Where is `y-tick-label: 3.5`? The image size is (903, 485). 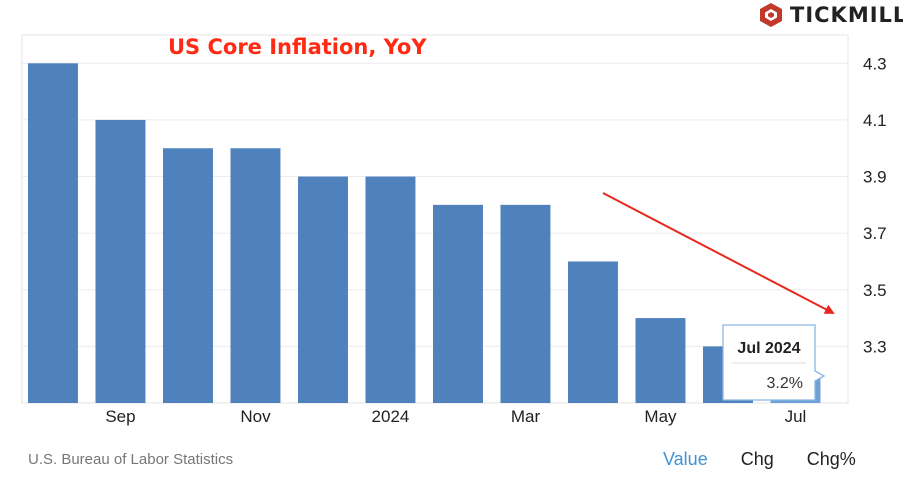 y-tick-label: 3.5 is located at coordinates (875, 290).